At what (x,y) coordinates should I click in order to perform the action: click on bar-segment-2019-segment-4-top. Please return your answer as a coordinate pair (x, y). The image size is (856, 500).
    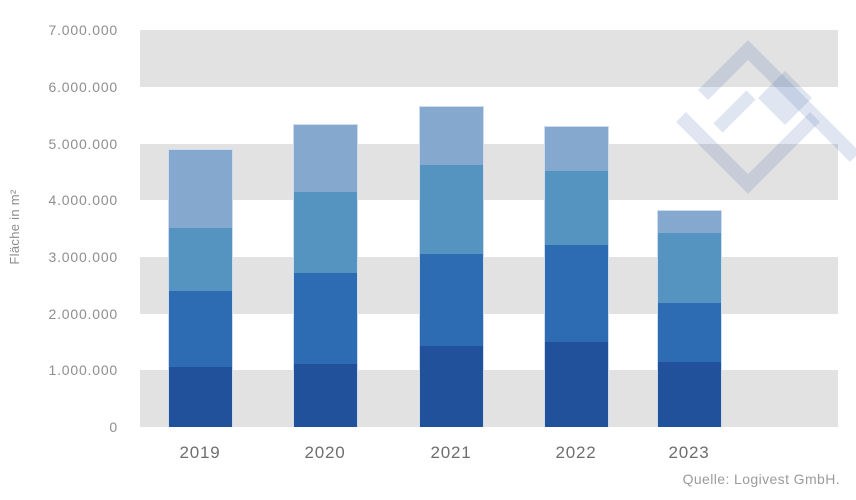
    Looking at the image, I should click on (200, 189).